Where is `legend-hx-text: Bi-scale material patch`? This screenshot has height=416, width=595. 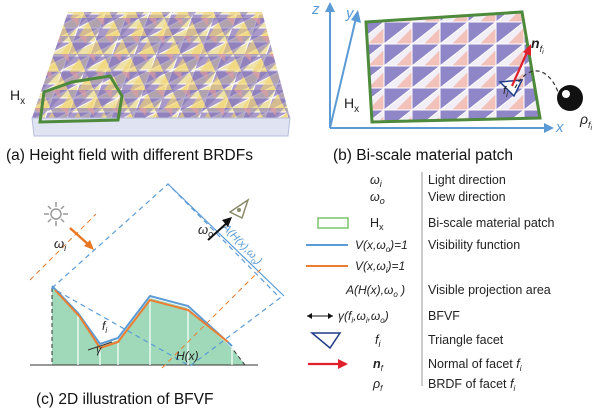 legend-hx-text: Bi-scale material patch is located at coordinates (491, 223).